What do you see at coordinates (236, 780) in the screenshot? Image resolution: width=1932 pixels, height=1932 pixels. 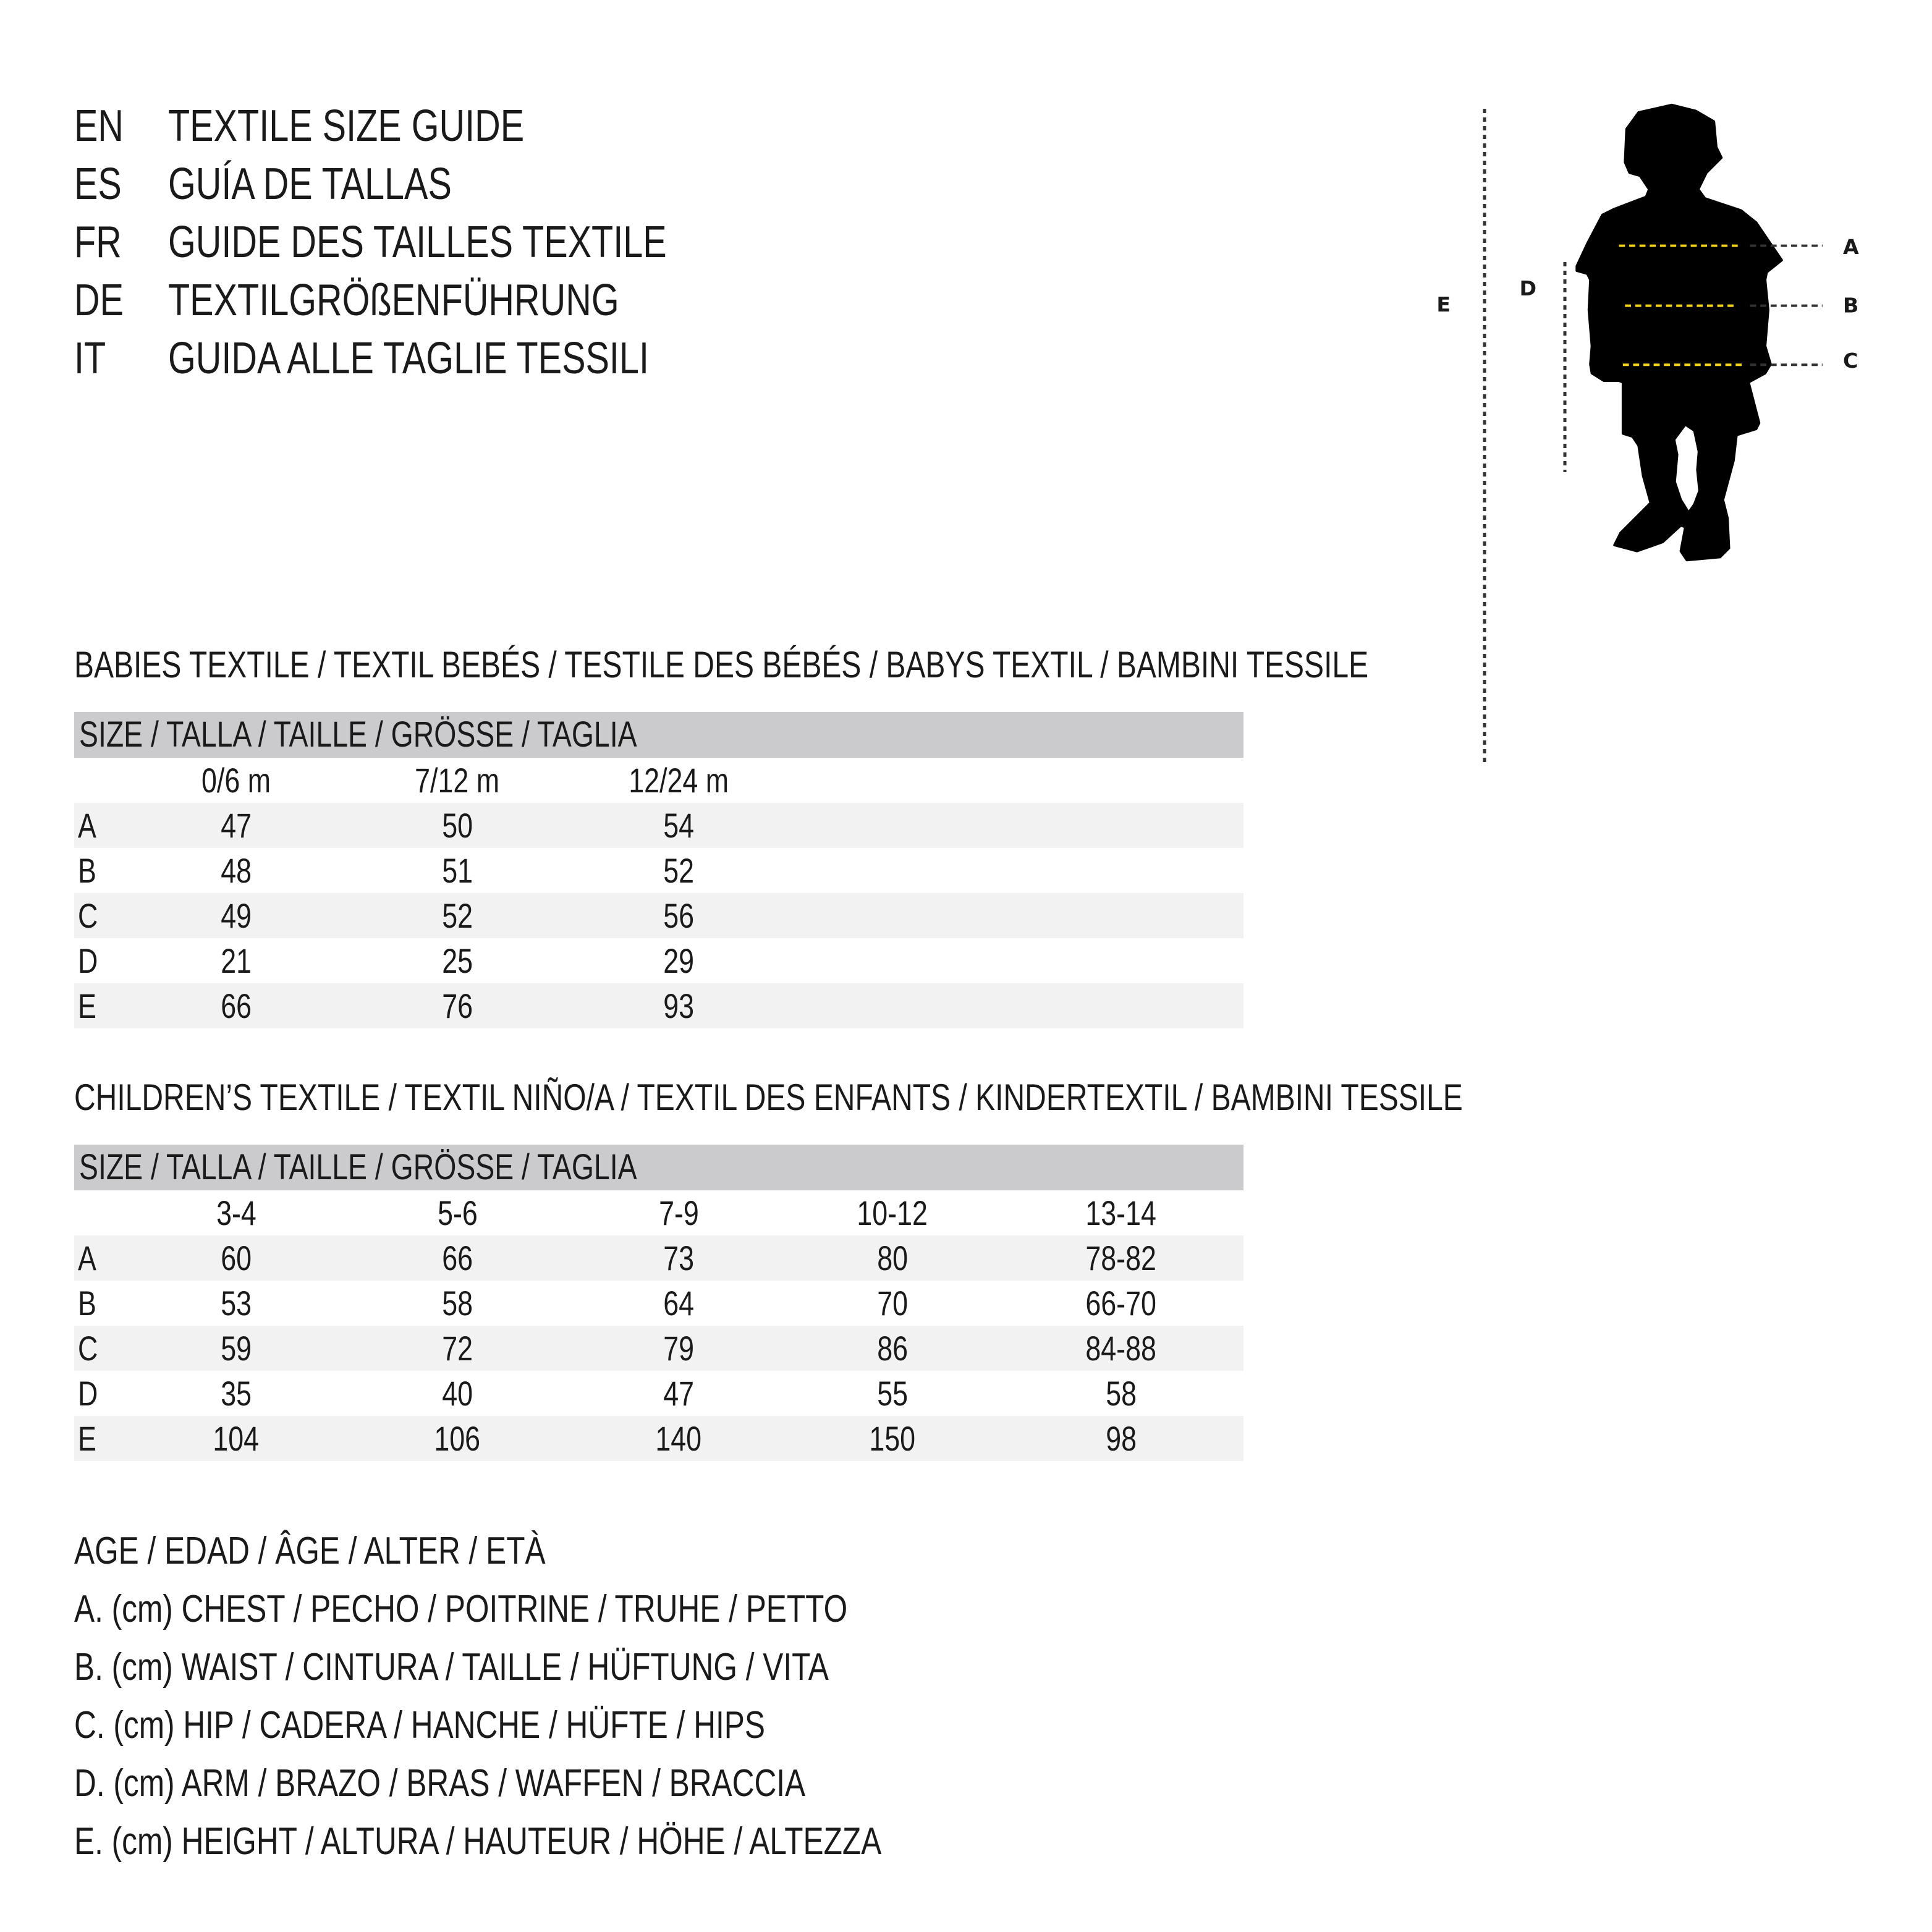 I see `column-header: 0/6 m` at bounding box center [236, 780].